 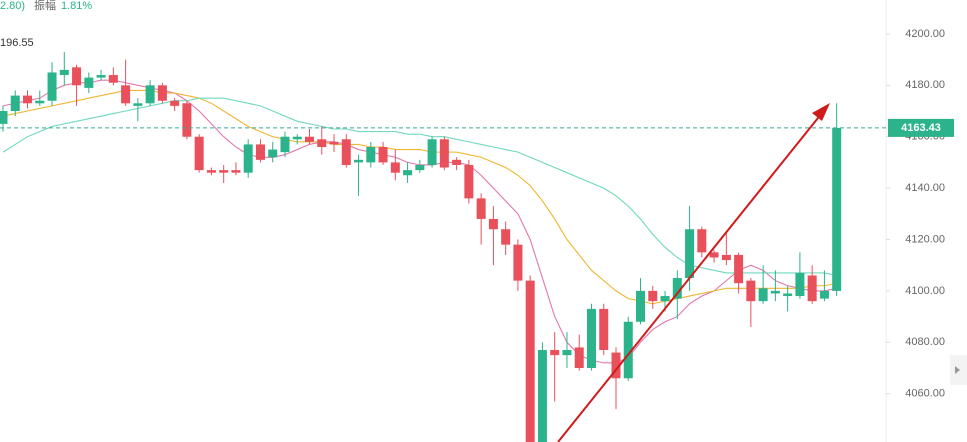 I want to click on last-price-box, so click(x=921, y=127).